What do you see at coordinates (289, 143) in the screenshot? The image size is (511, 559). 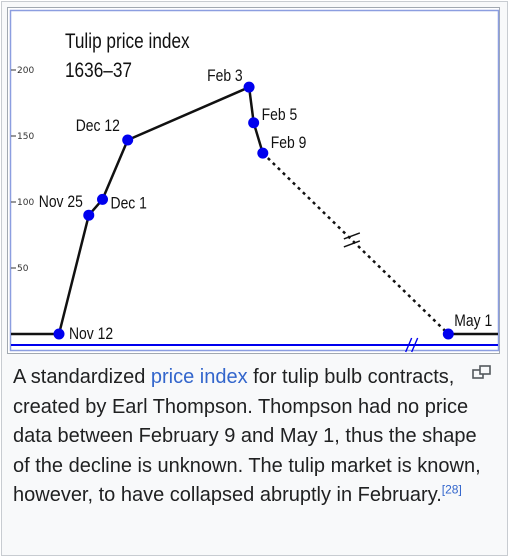 I see `data-label: Feb 9` at bounding box center [289, 143].